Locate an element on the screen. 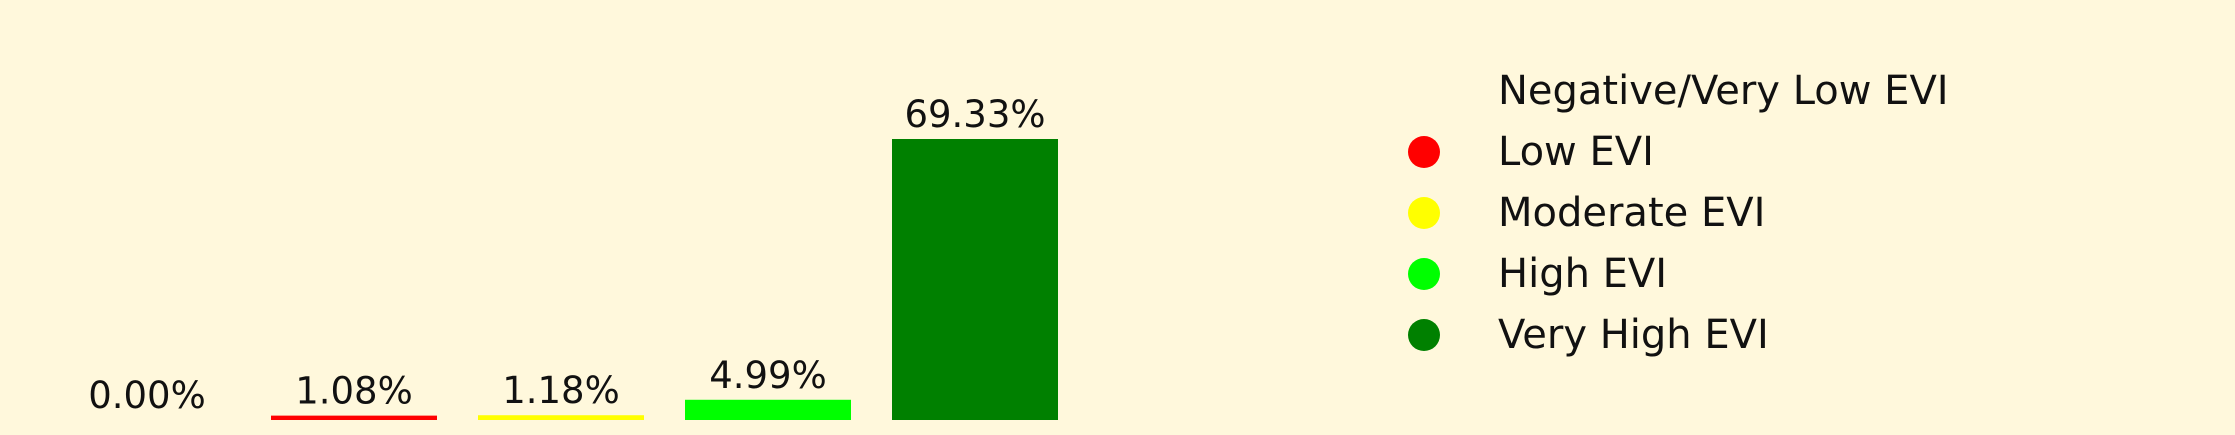 The image size is (2235, 435). legend-label: High EVI is located at coordinates (1583, 273).